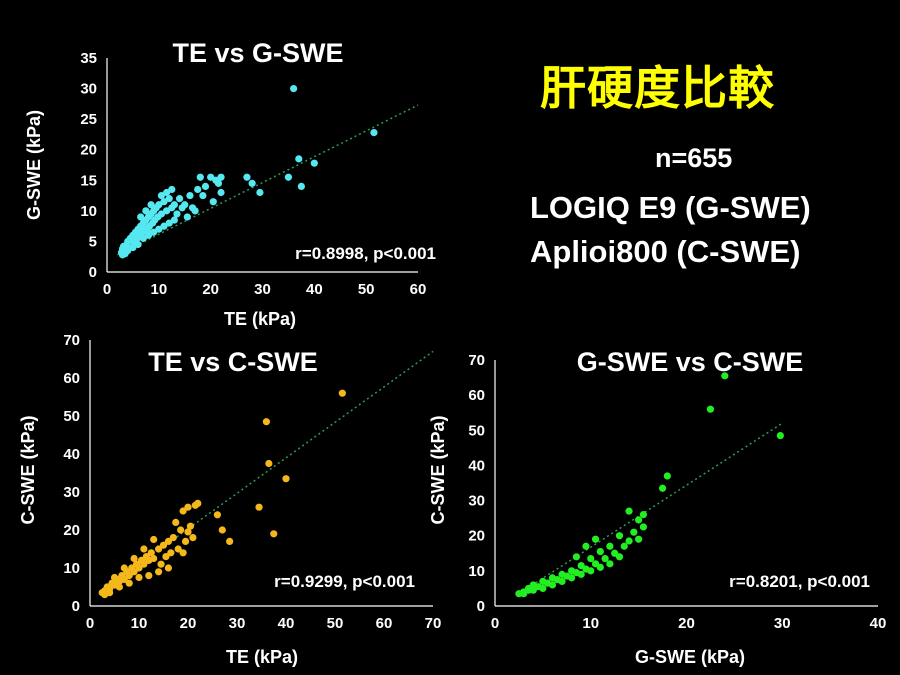  Describe the element at coordinates (476, 395) in the screenshot. I see `y-tick-label: 60` at that location.